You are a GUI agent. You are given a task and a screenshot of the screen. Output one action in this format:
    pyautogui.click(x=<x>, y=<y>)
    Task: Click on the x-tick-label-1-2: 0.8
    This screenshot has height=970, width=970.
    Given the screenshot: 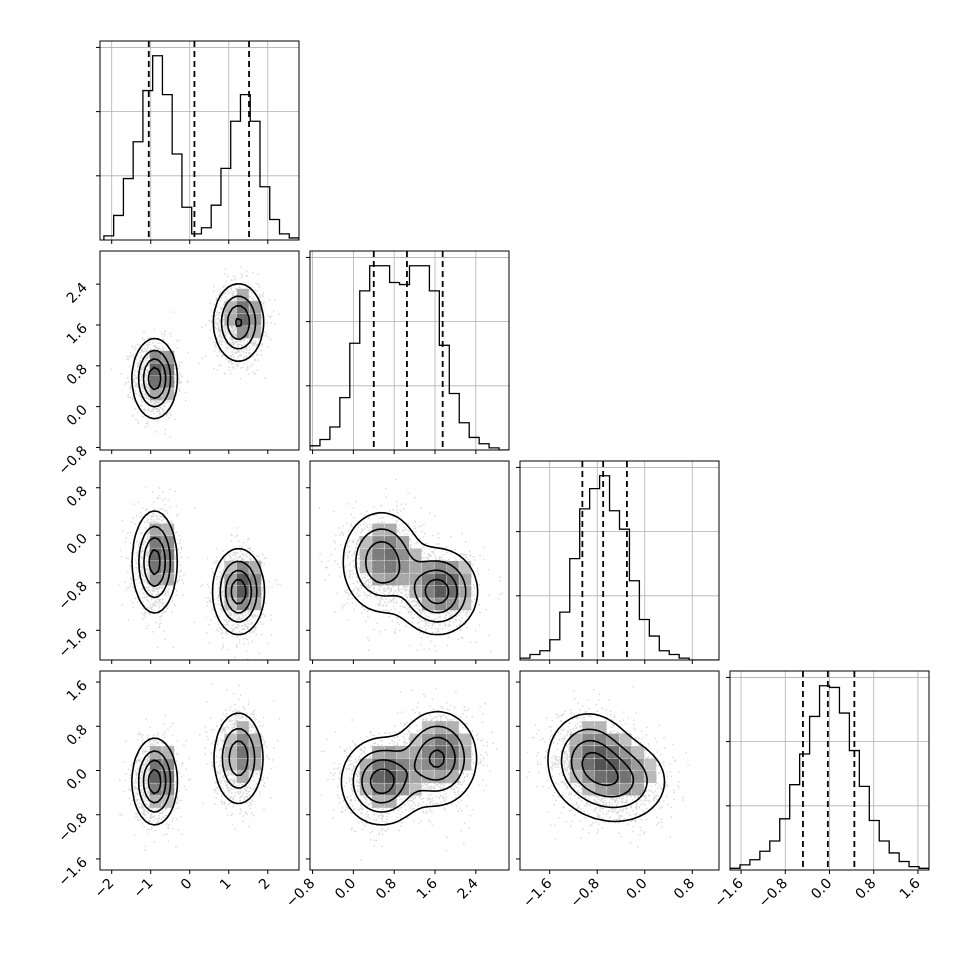 What is the action you would take?
    pyautogui.click(x=386, y=889)
    